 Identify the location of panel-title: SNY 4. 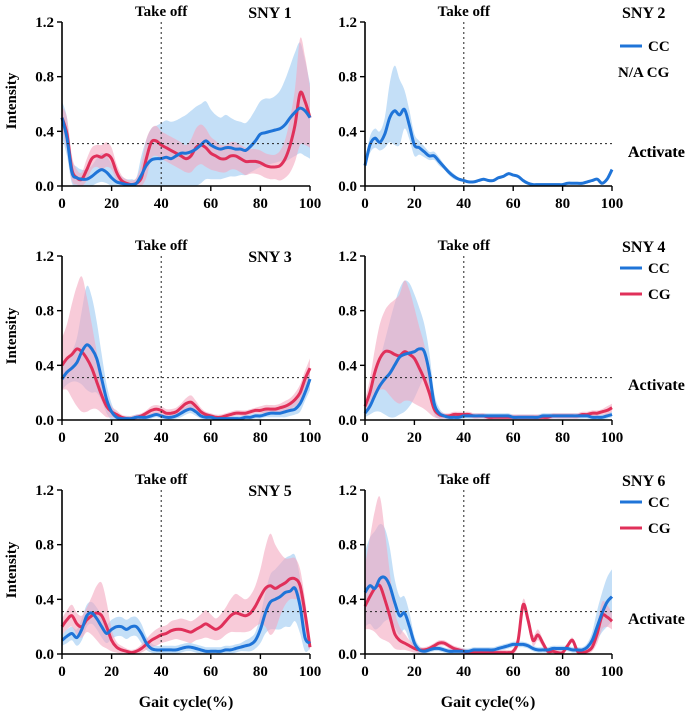
(643, 247).